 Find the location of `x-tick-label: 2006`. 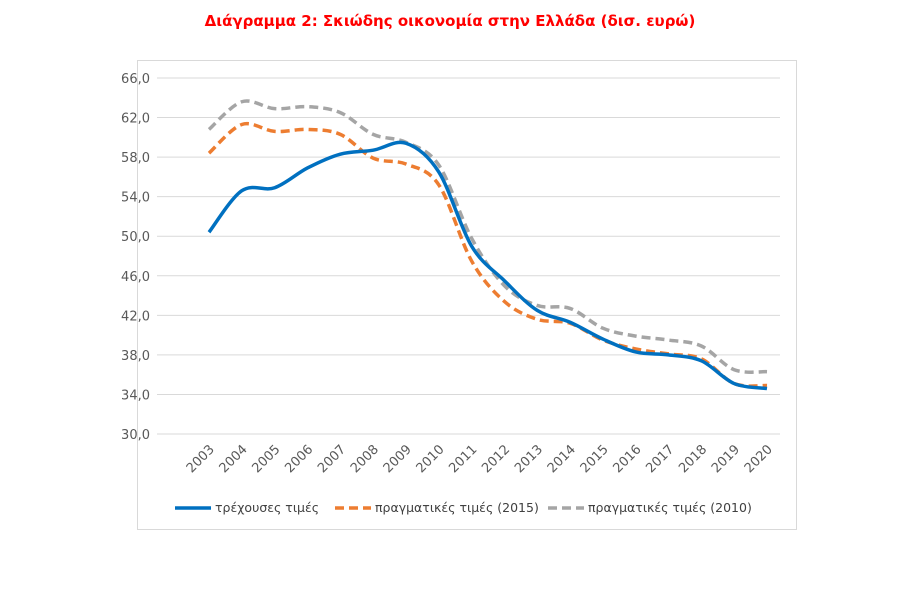

x-tick-label: 2006 is located at coordinates (299, 459).